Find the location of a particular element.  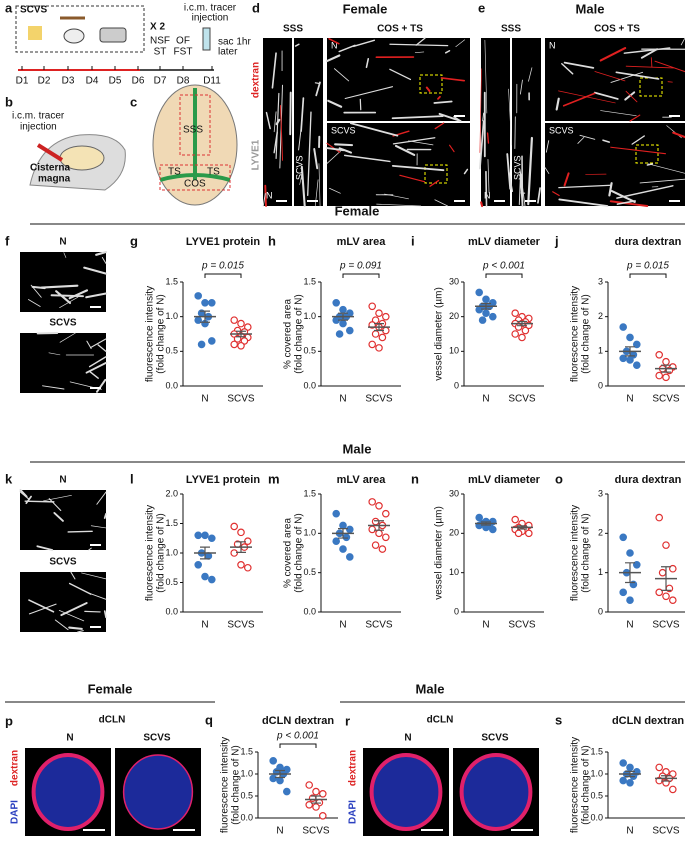

lymph-node is located at coordinates (68, 792).